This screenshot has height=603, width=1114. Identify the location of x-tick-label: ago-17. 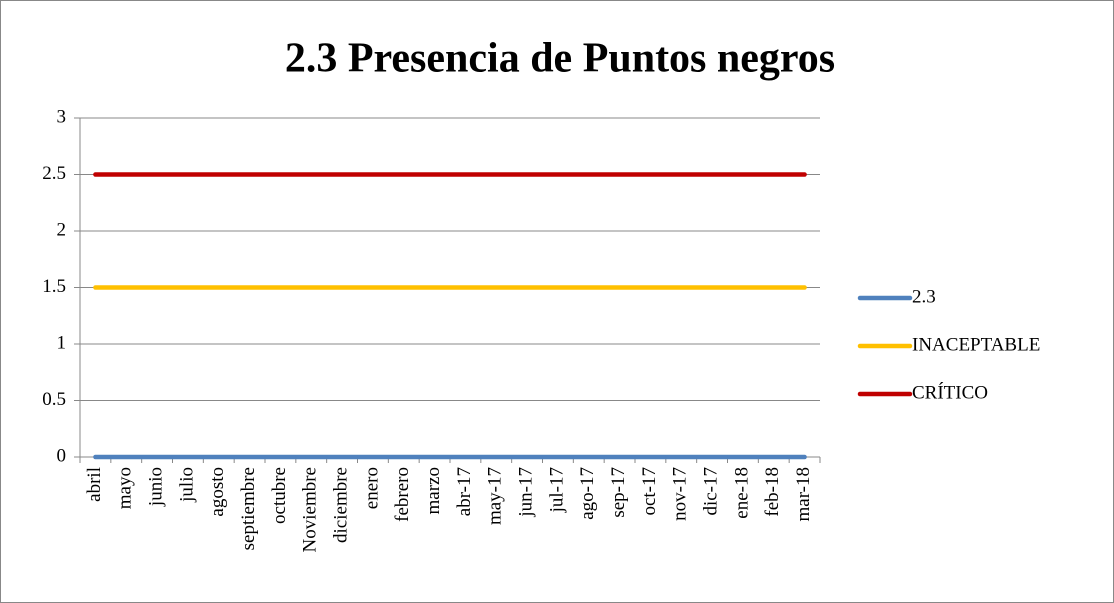
(587, 493).